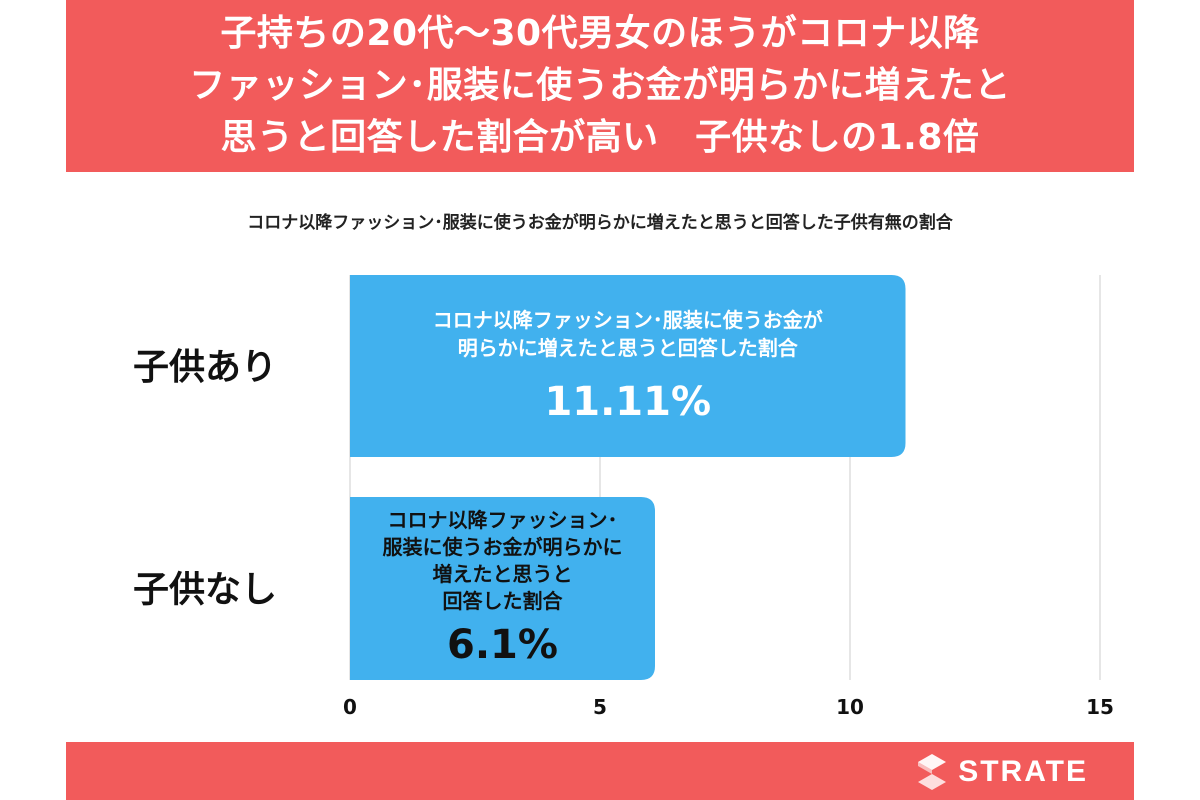 Image resolution: width=1200 pixels, height=800 pixels. What do you see at coordinates (503, 520) in the screenshot?
I see `bar-caption: コロナ以降ファッション･` at bounding box center [503, 520].